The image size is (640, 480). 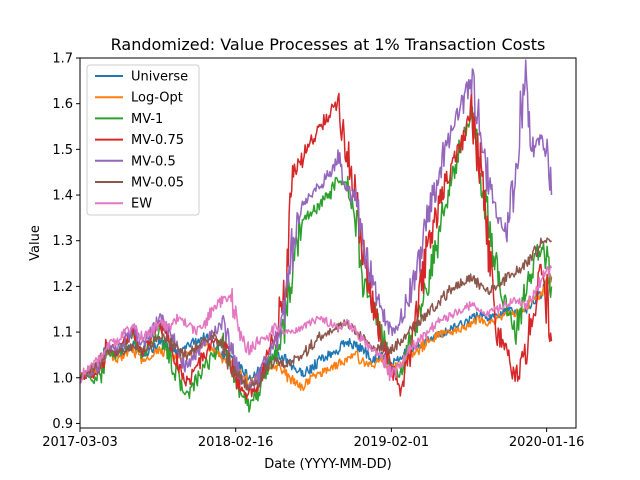 I want to click on legend-label-mv-0-5: MV-0.5, so click(x=153, y=161).